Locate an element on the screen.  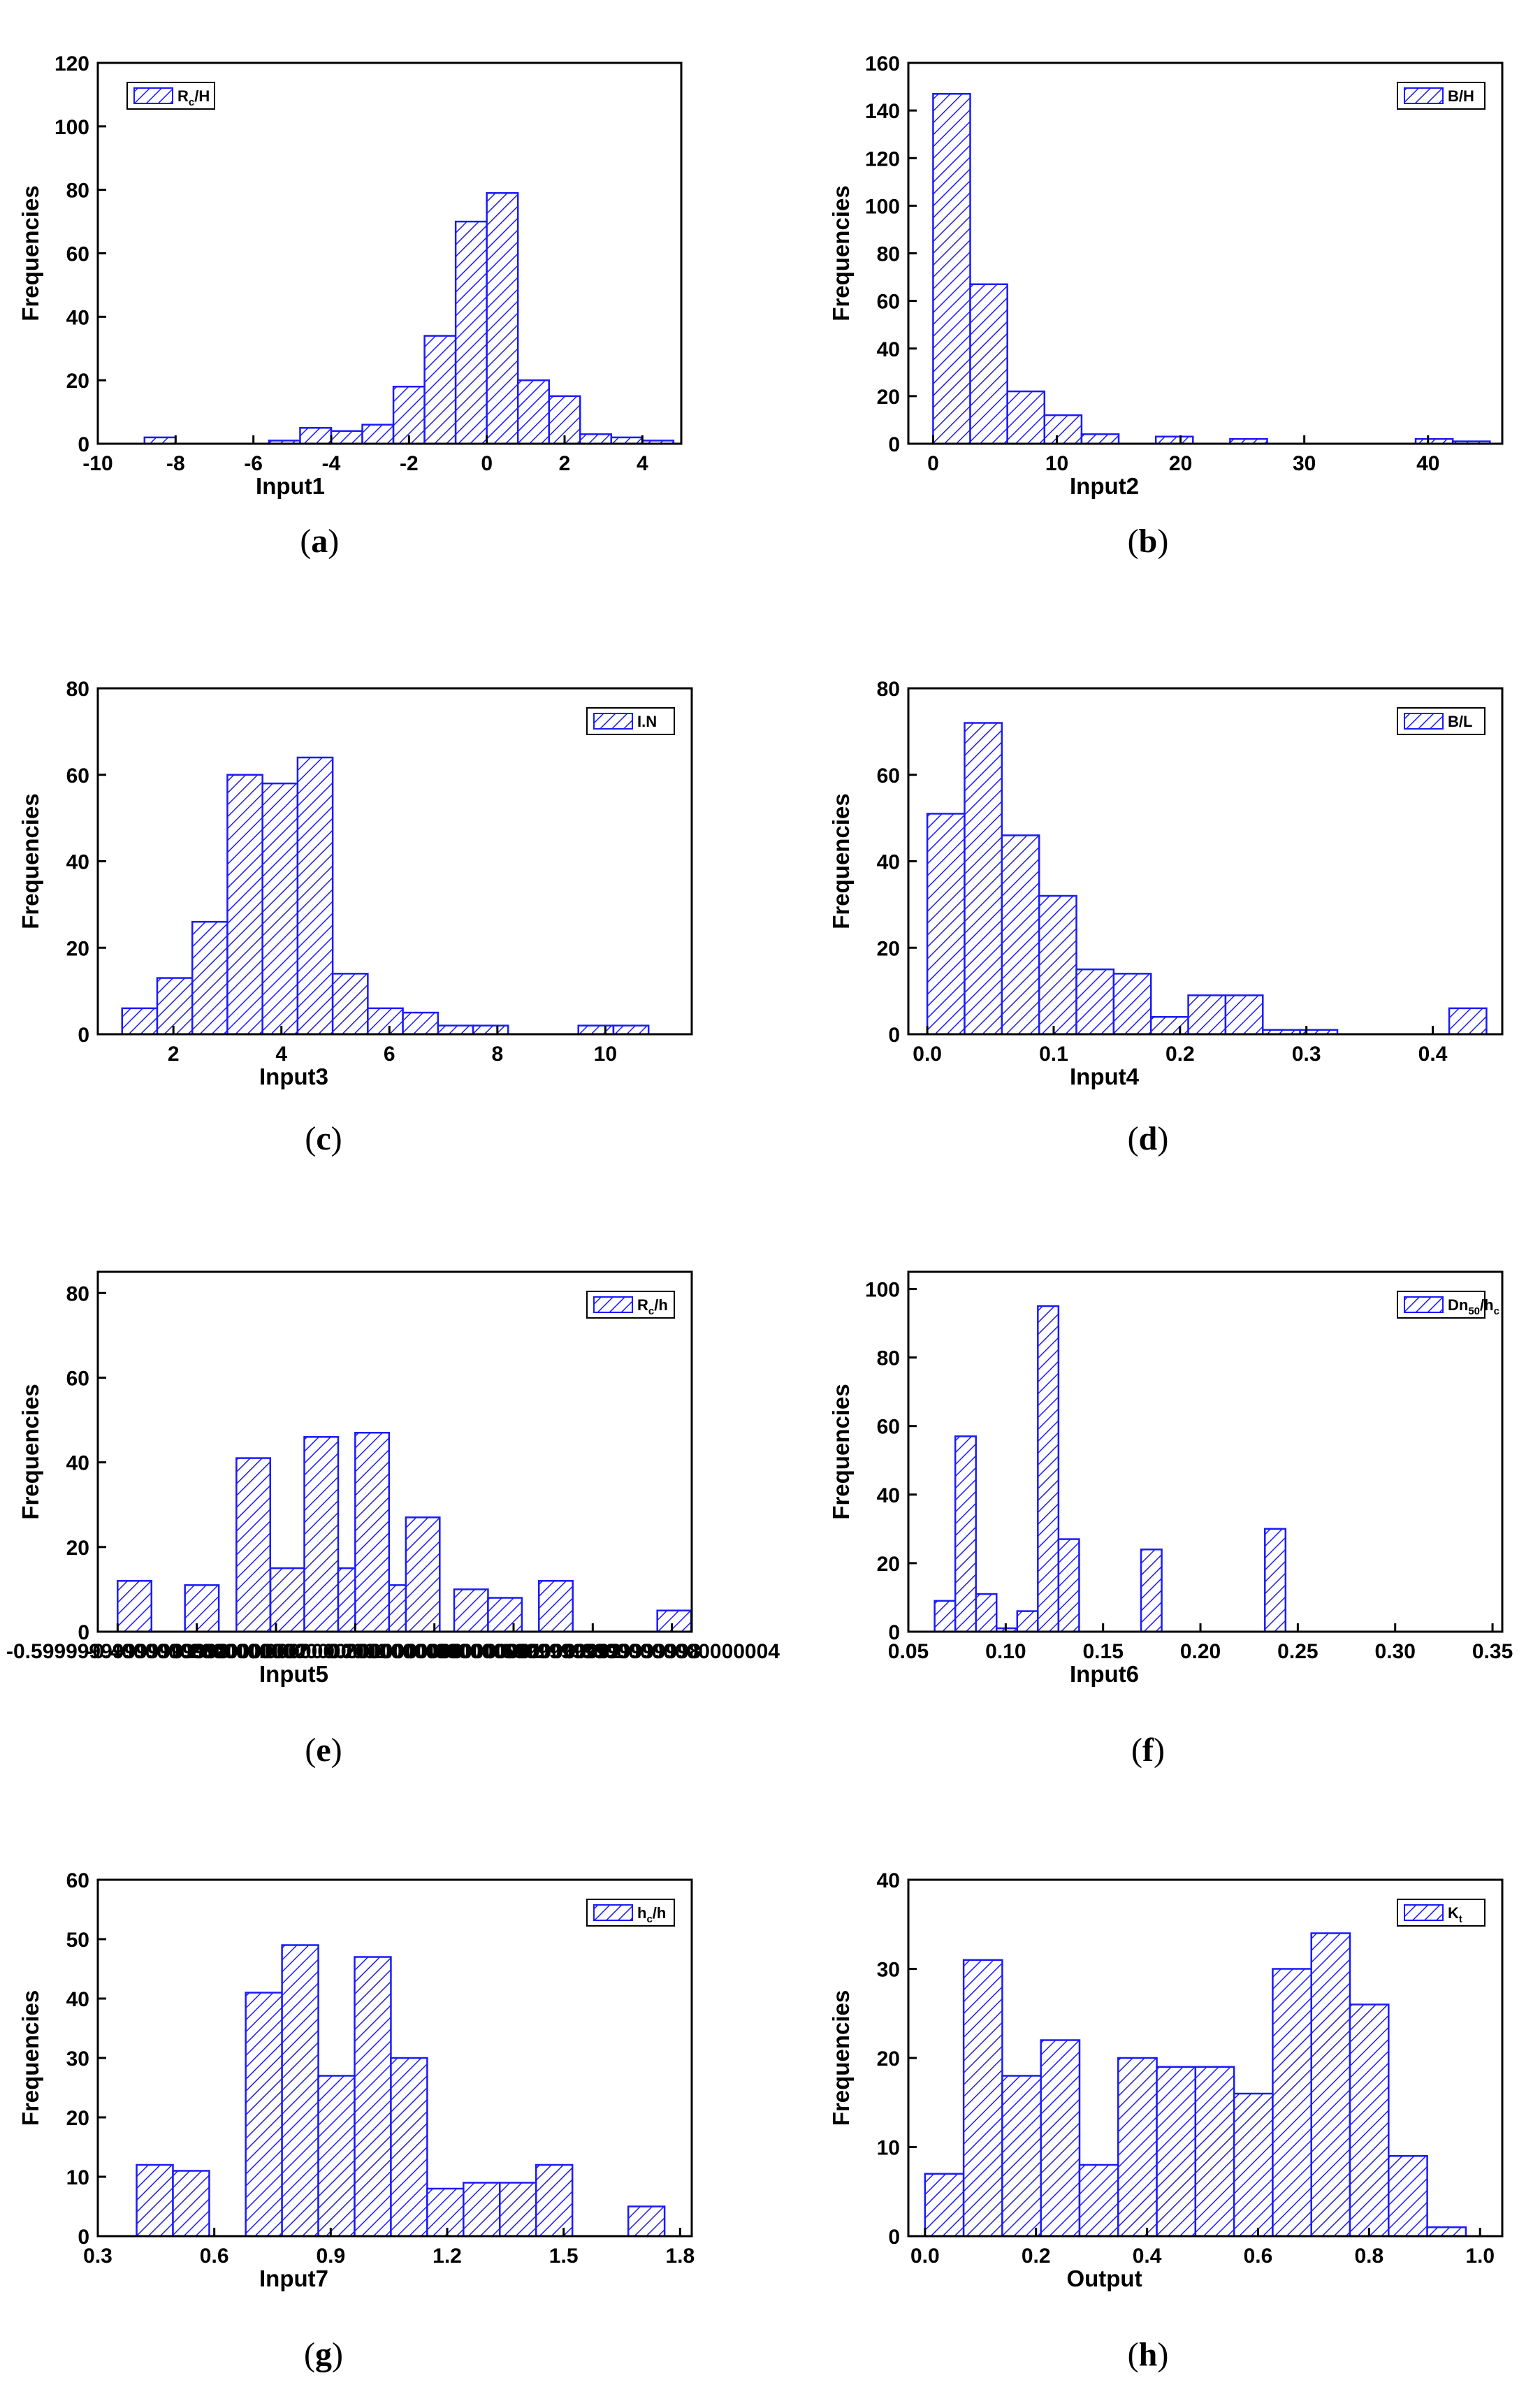
legend-swatch-f is located at coordinates (1424, 1304).